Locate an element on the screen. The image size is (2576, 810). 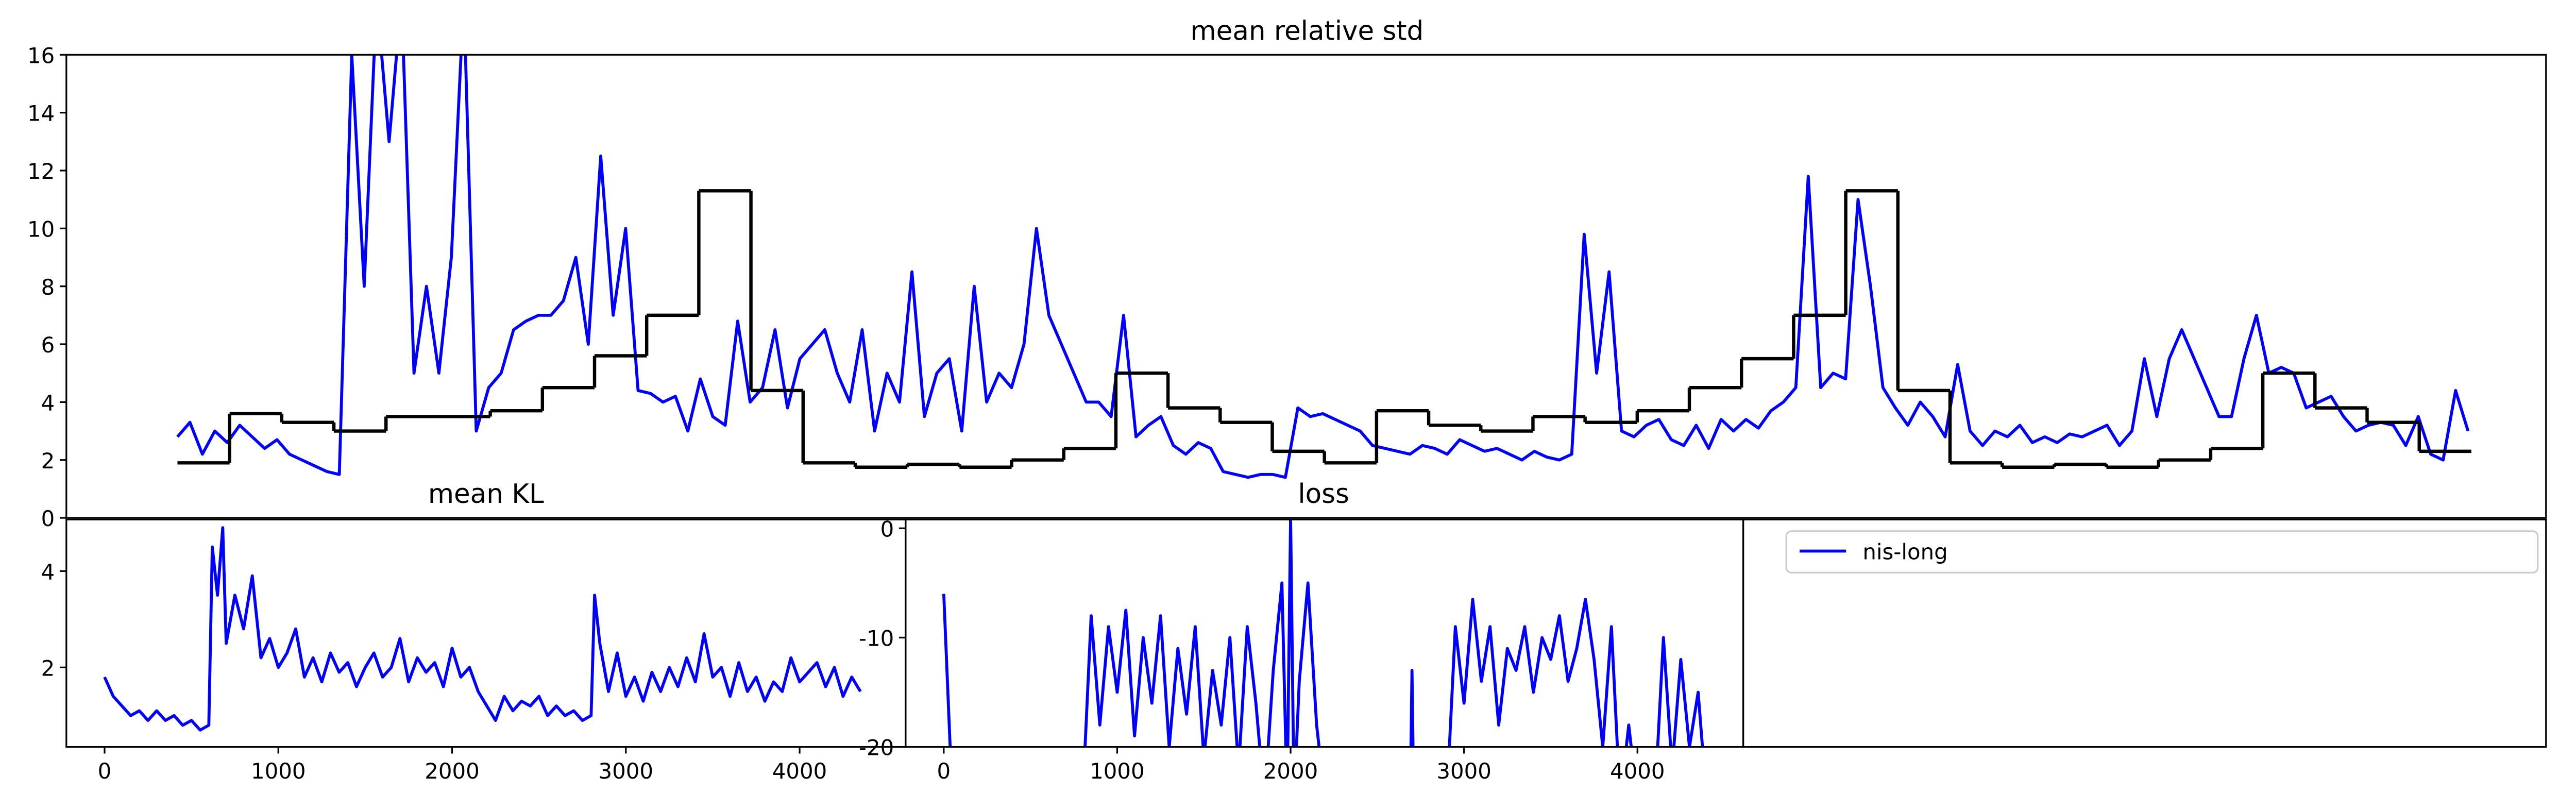
subplot-title: mean KL is located at coordinates (486, 494).